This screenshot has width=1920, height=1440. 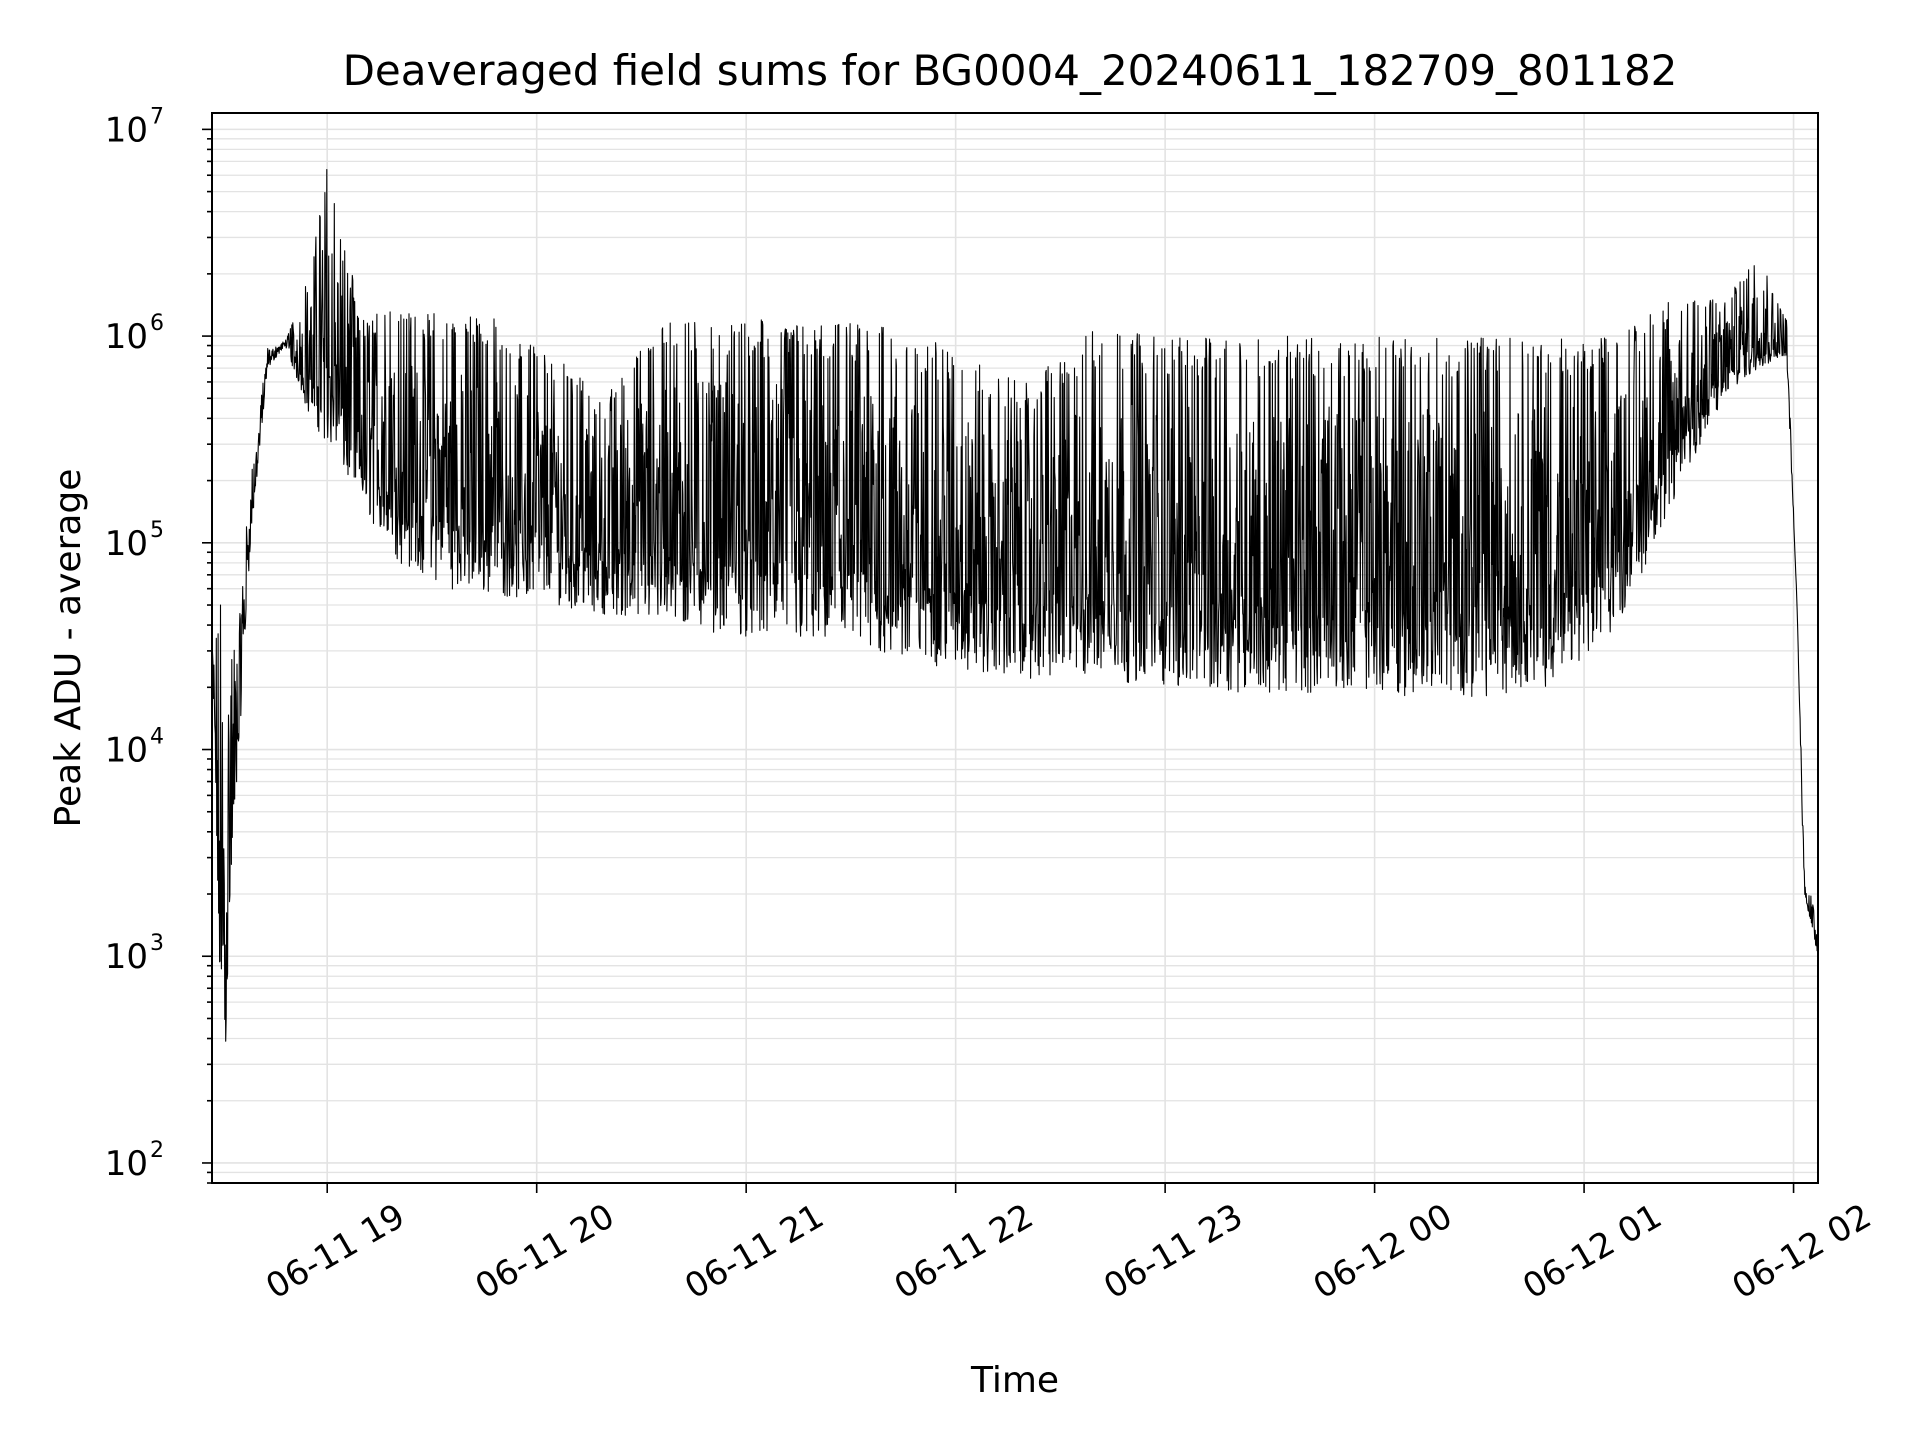 I want to click on y-tick-exponent: 5, so click(x=157, y=530).